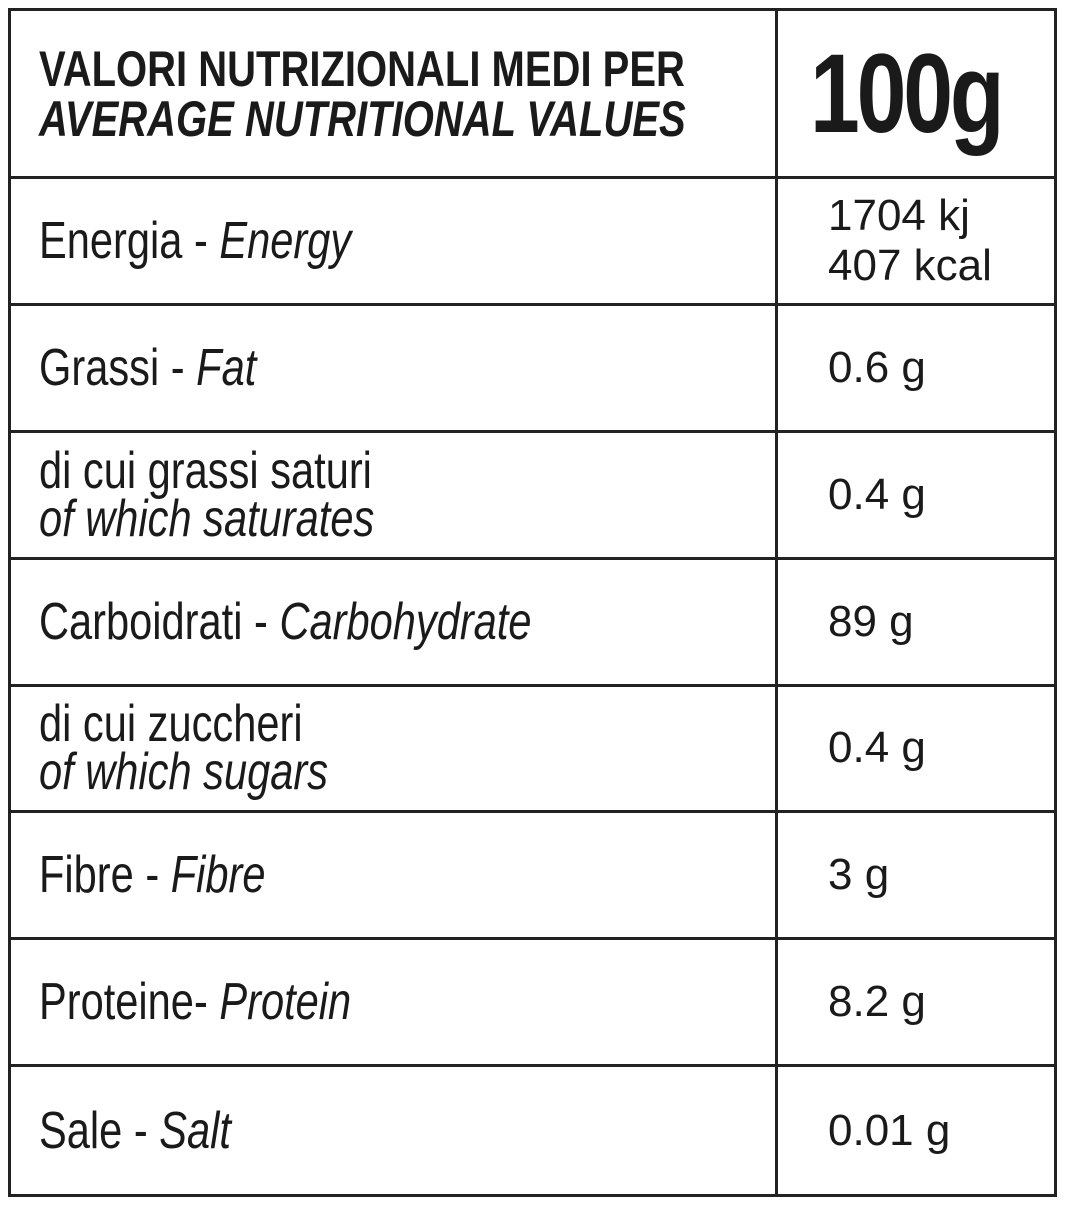 The height and width of the screenshot is (1206, 1065). I want to click on header-amount: 100g, so click(907, 93).